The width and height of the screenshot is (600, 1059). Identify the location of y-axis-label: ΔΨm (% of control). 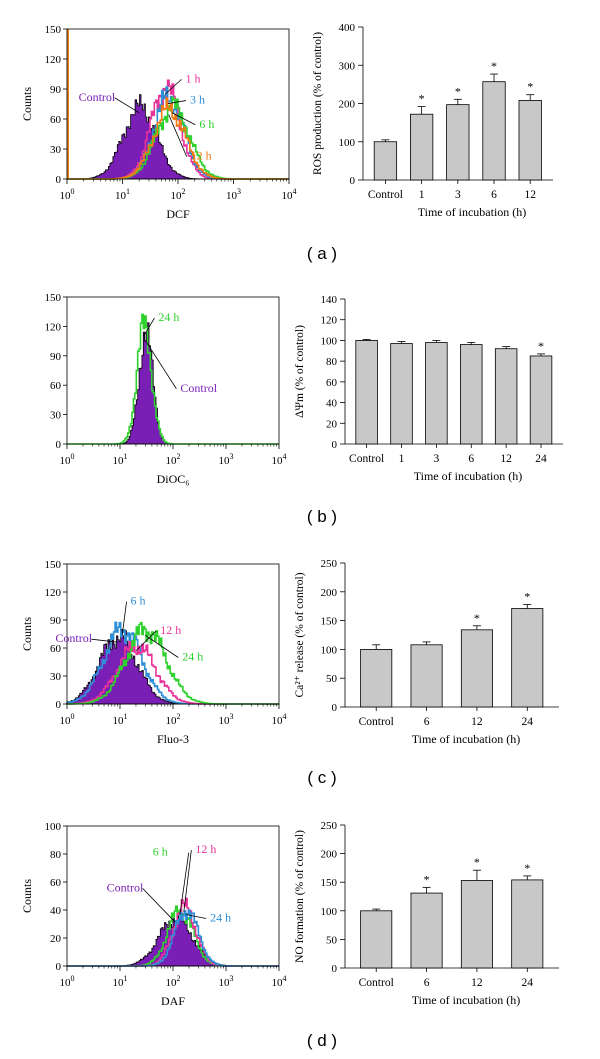
(300, 371).